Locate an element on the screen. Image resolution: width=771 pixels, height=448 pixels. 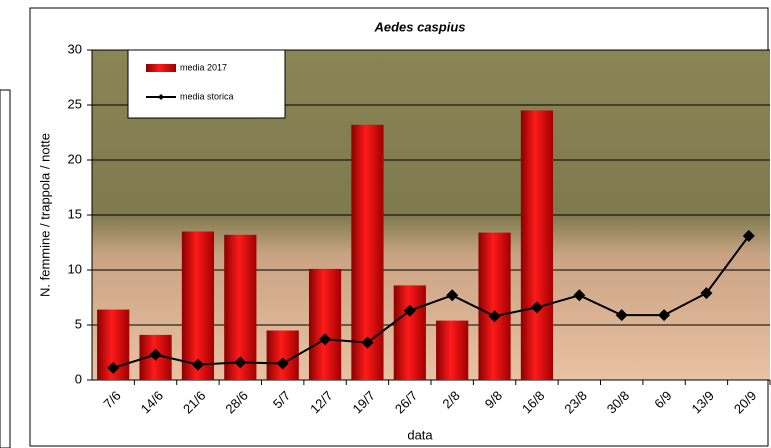
y-tick-label: 10 is located at coordinates (75, 268).